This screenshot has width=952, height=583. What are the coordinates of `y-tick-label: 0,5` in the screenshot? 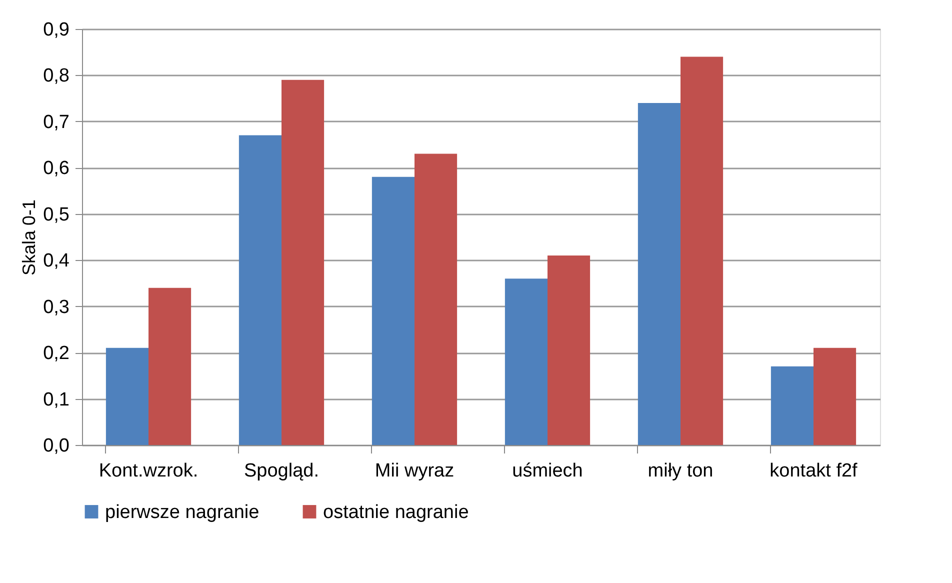 It's located at (56, 215).